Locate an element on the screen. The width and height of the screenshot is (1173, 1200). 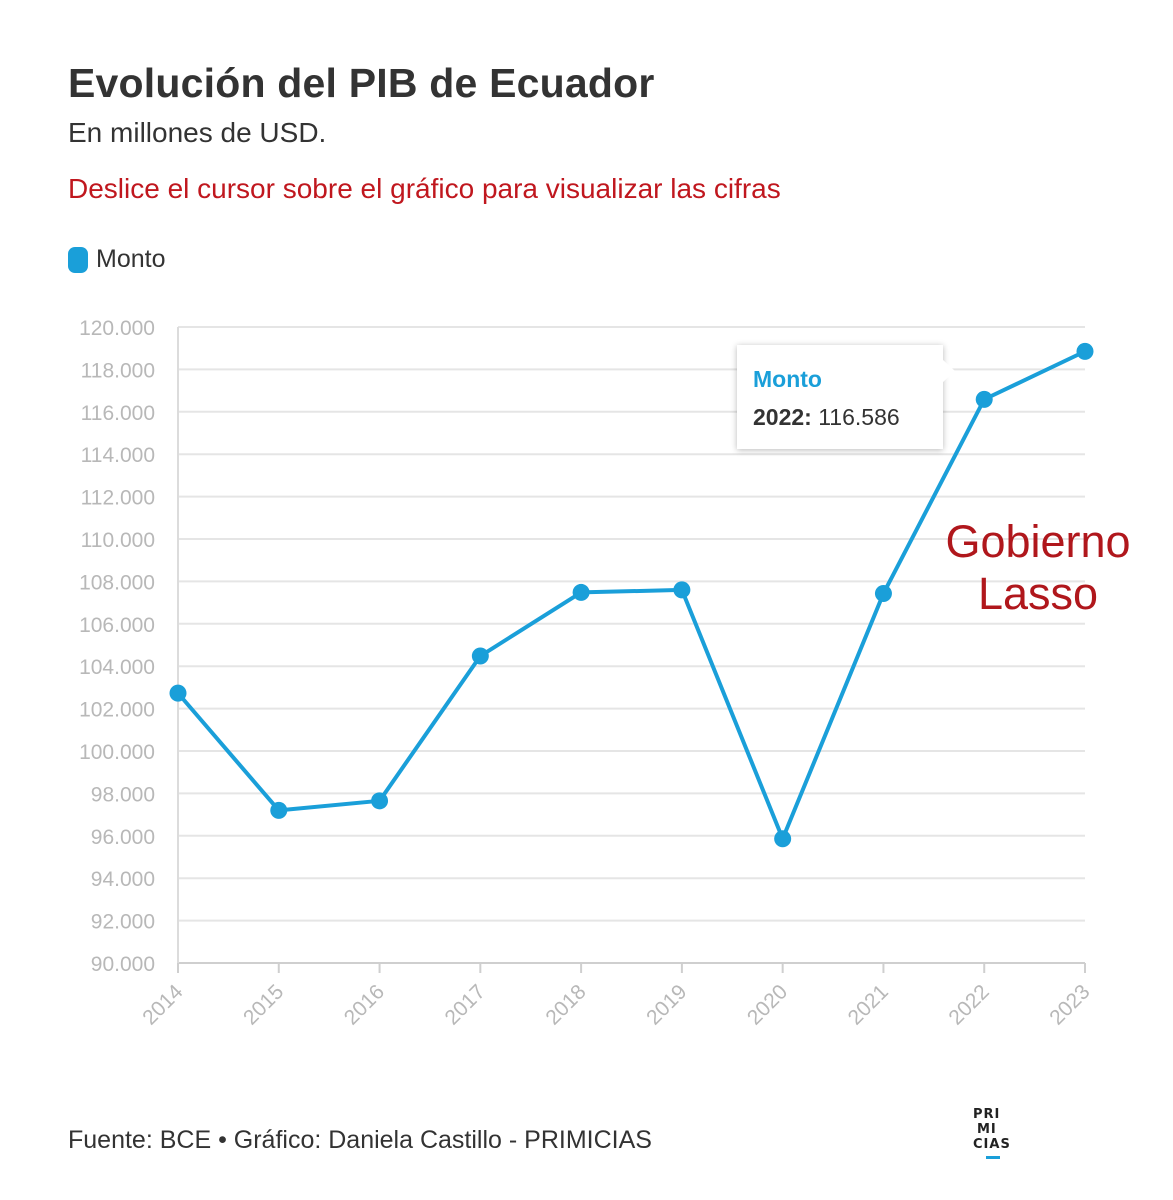
x-tick-label: 2015 is located at coordinates (263, 1004).